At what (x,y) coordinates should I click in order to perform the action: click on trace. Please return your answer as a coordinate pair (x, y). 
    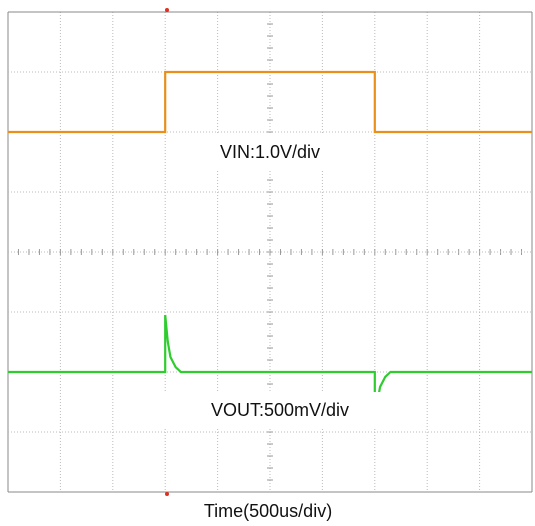
    Looking at the image, I should click on (270, 102).